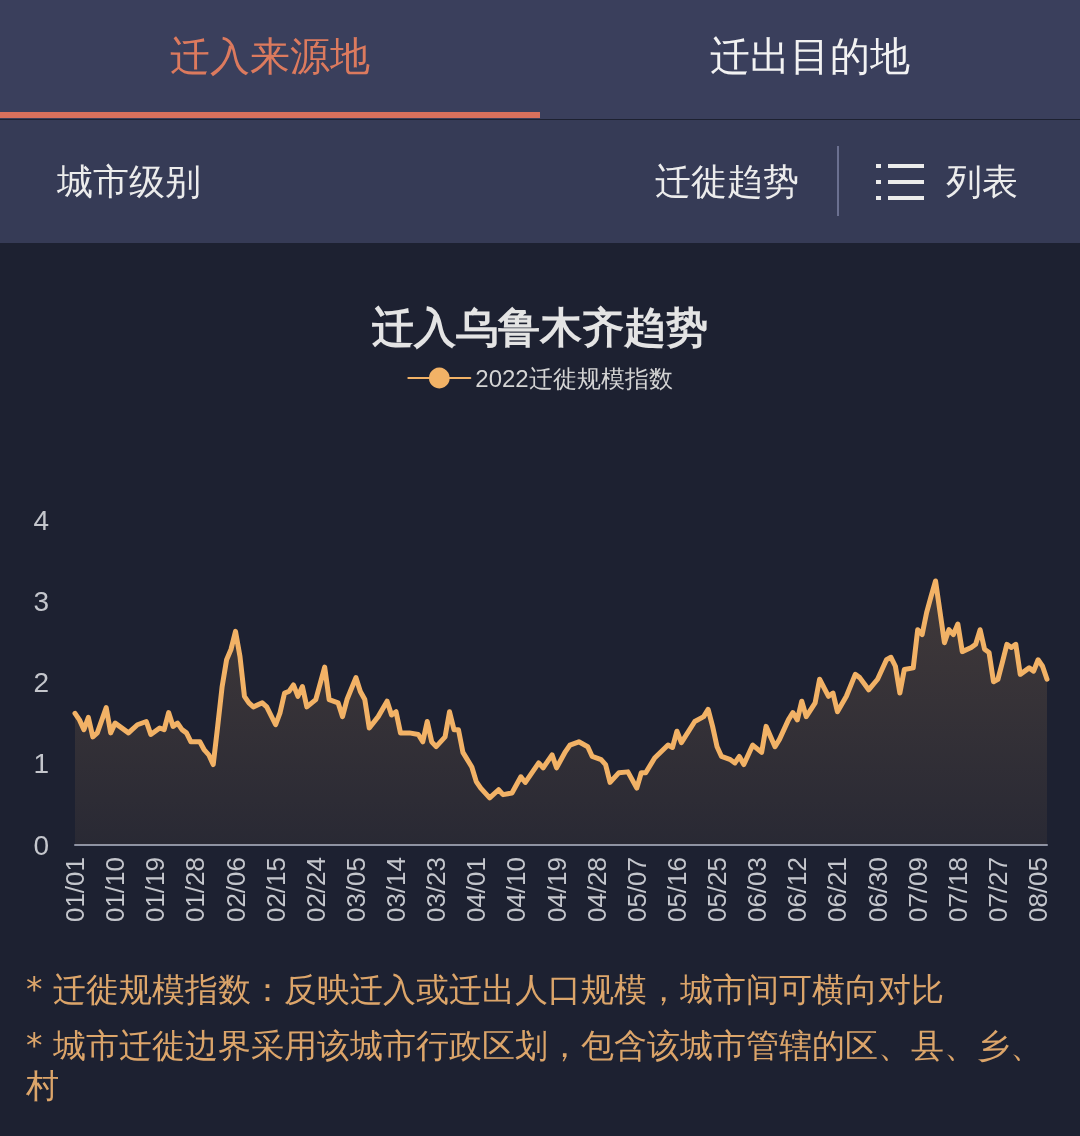  Describe the element at coordinates (41, 682) in the screenshot. I see `y-tick-label: 2` at that location.